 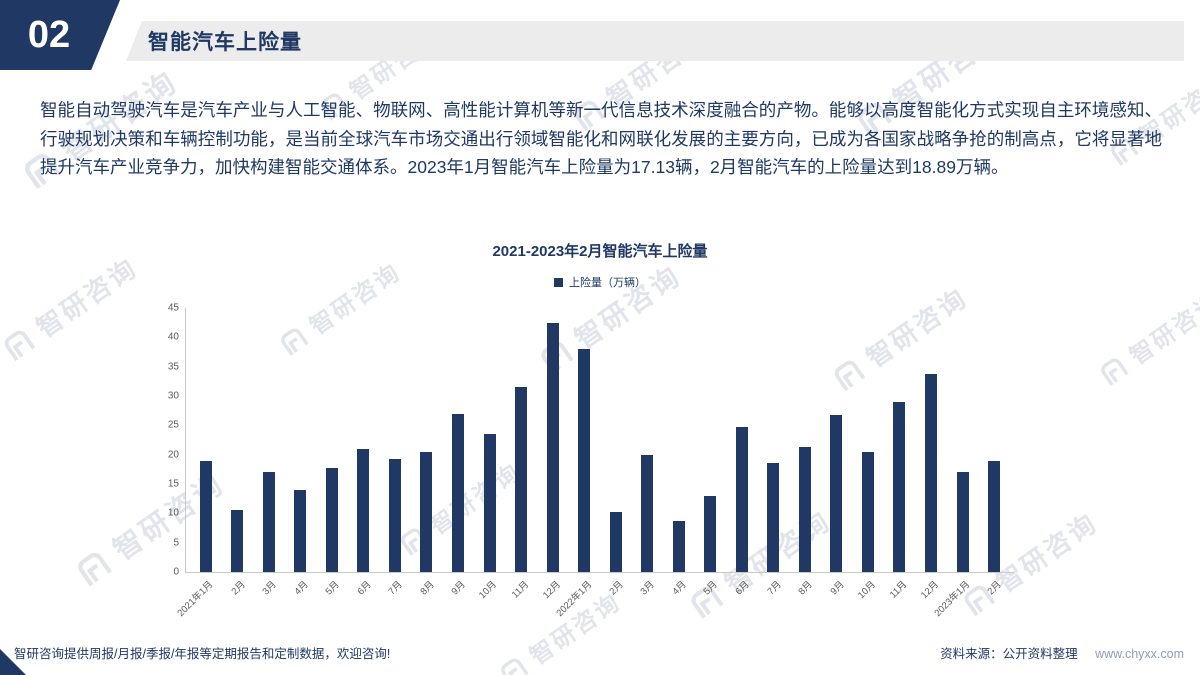 What do you see at coordinates (49, 34) in the screenshot?
I see `section-number: 02` at bounding box center [49, 34].